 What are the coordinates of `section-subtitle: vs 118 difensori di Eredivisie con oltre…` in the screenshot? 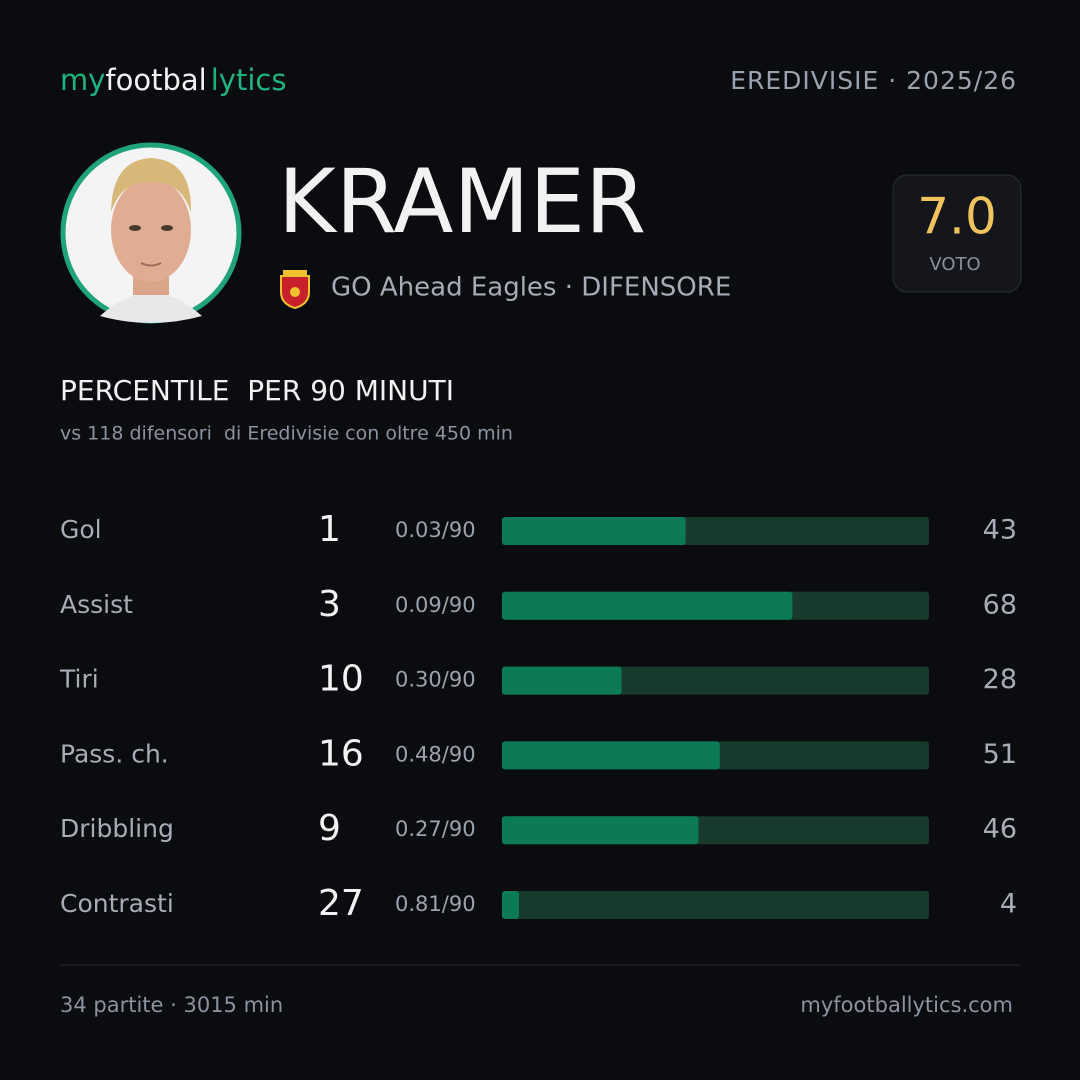 It's located at (286, 434).